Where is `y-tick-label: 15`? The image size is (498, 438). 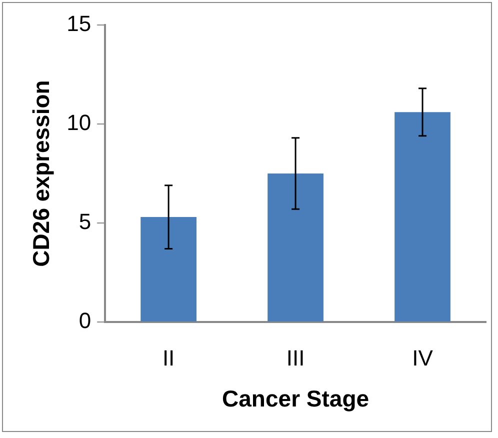 y-tick-label: 15 is located at coordinates (79, 23).